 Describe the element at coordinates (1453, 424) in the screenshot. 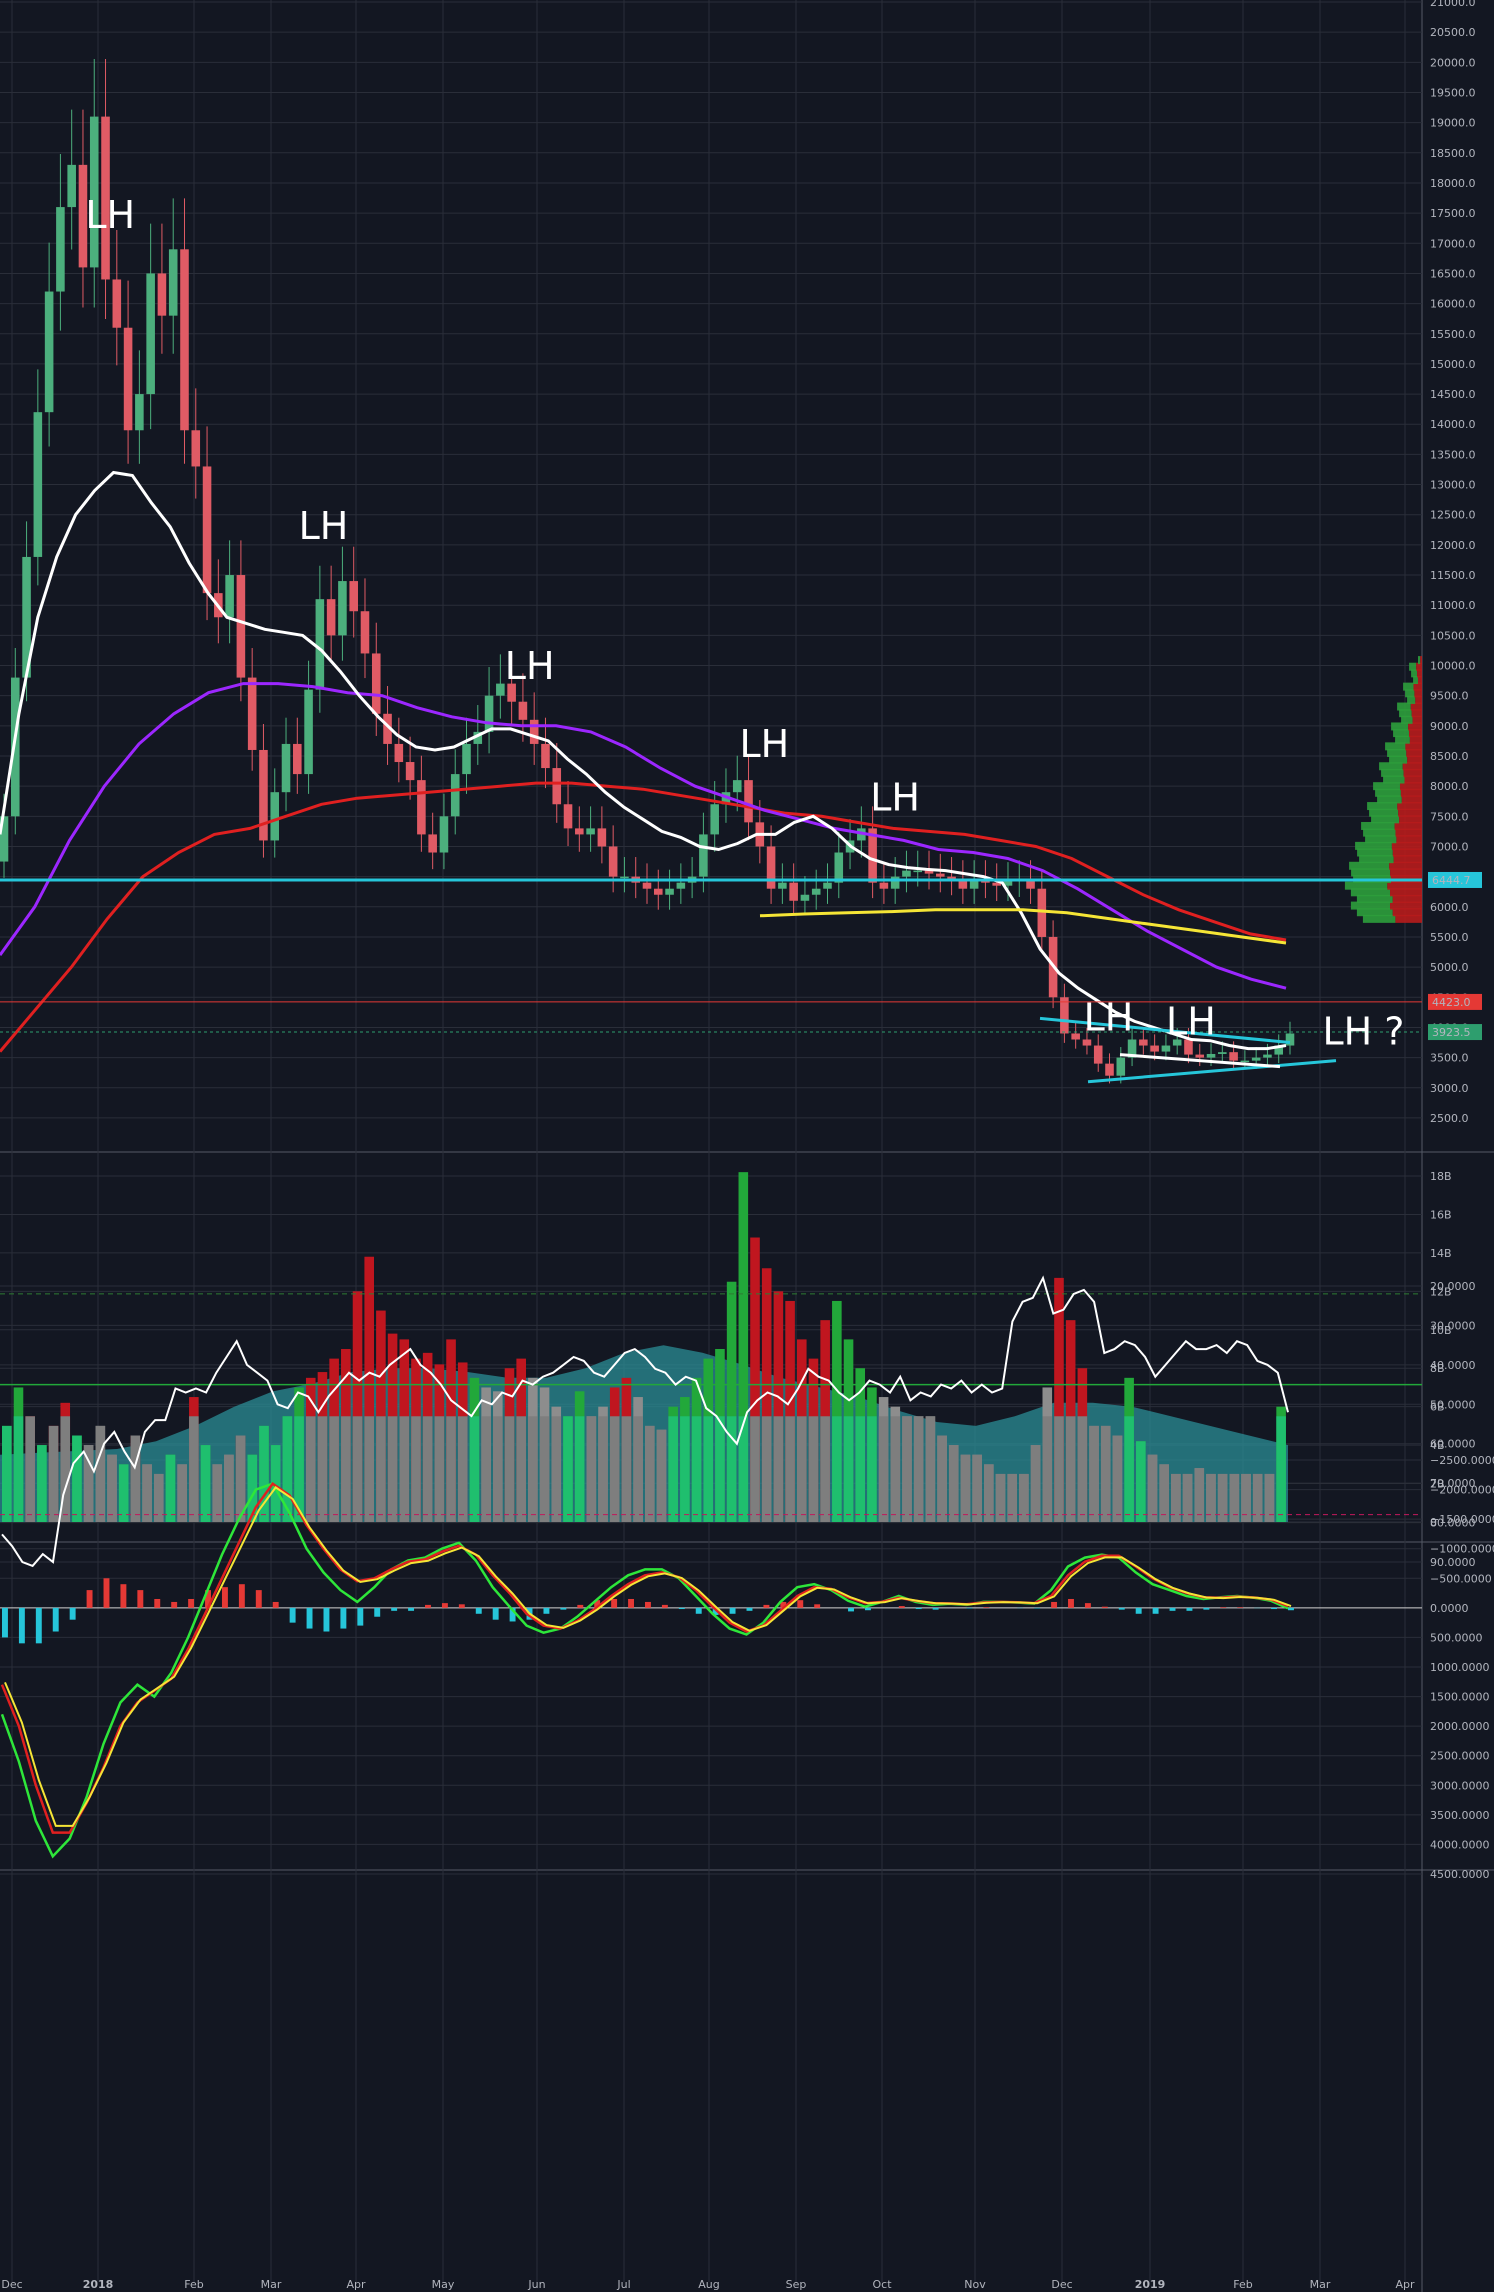

I see `price-tick-label: 14000.0` at that location.